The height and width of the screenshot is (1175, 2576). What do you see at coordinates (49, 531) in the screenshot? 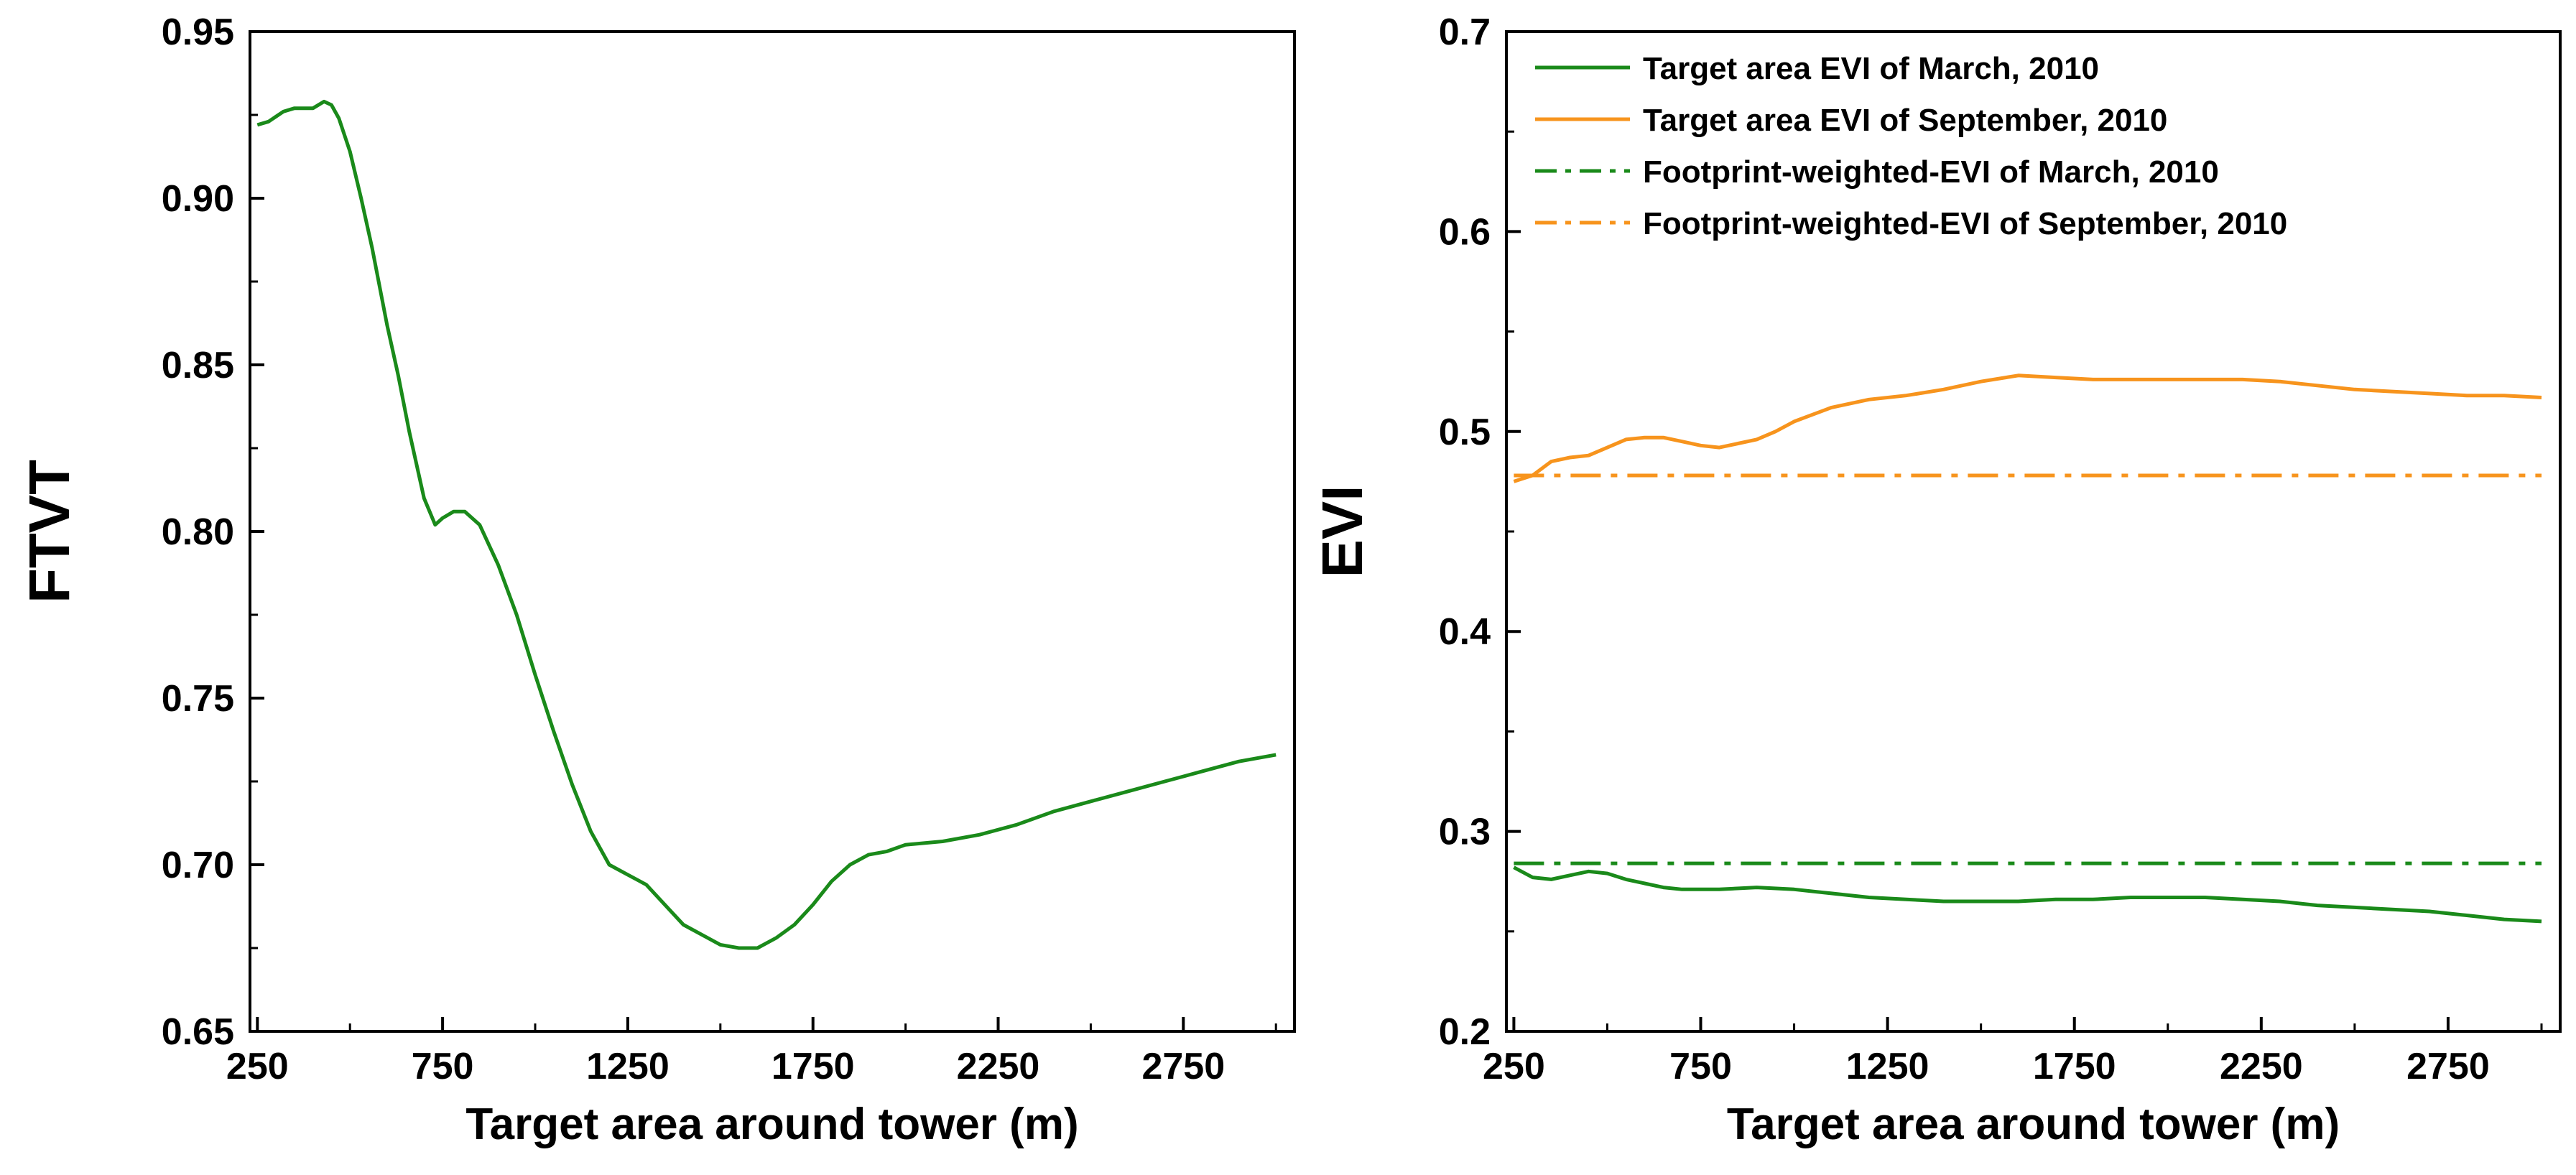
I see `y-axis-title: FTVT` at bounding box center [49, 531].